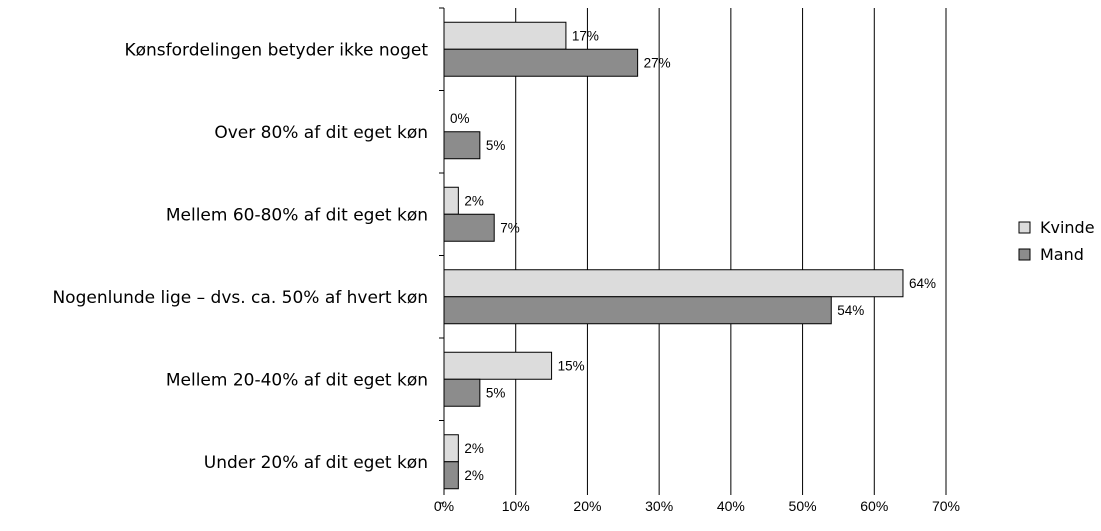 The image size is (1101, 531). I want to click on data-label: 17%, so click(585, 35).